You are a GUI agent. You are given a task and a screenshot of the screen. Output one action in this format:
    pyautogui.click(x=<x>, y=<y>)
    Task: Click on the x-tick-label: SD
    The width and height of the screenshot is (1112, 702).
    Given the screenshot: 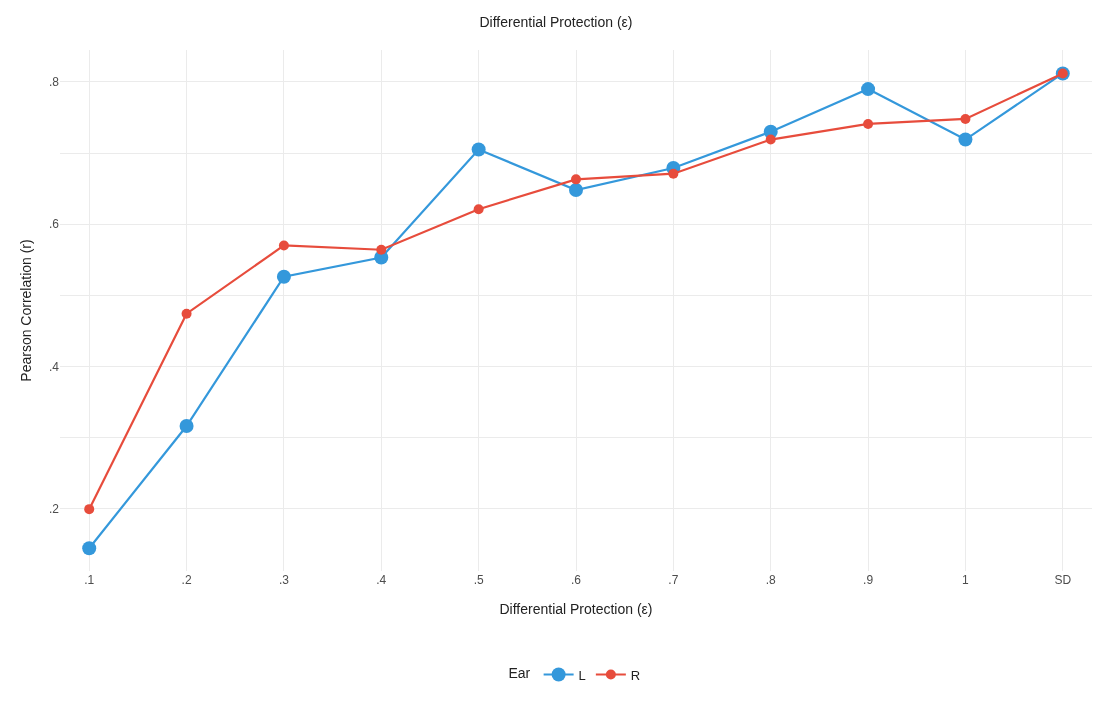 What is the action you would take?
    pyautogui.click(x=1063, y=580)
    